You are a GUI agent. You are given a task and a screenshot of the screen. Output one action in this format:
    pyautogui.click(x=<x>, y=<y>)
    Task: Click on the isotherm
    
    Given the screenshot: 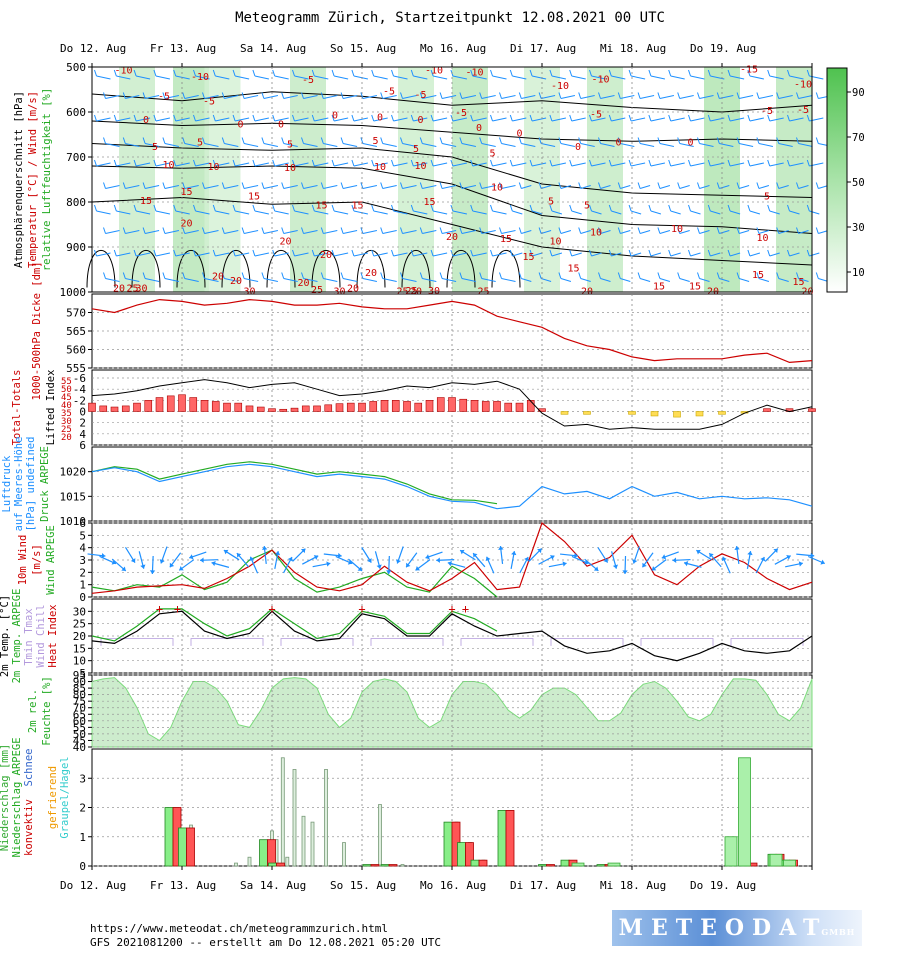 What is the action you would take?
    pyautogui.click(x=506, y=268)
    